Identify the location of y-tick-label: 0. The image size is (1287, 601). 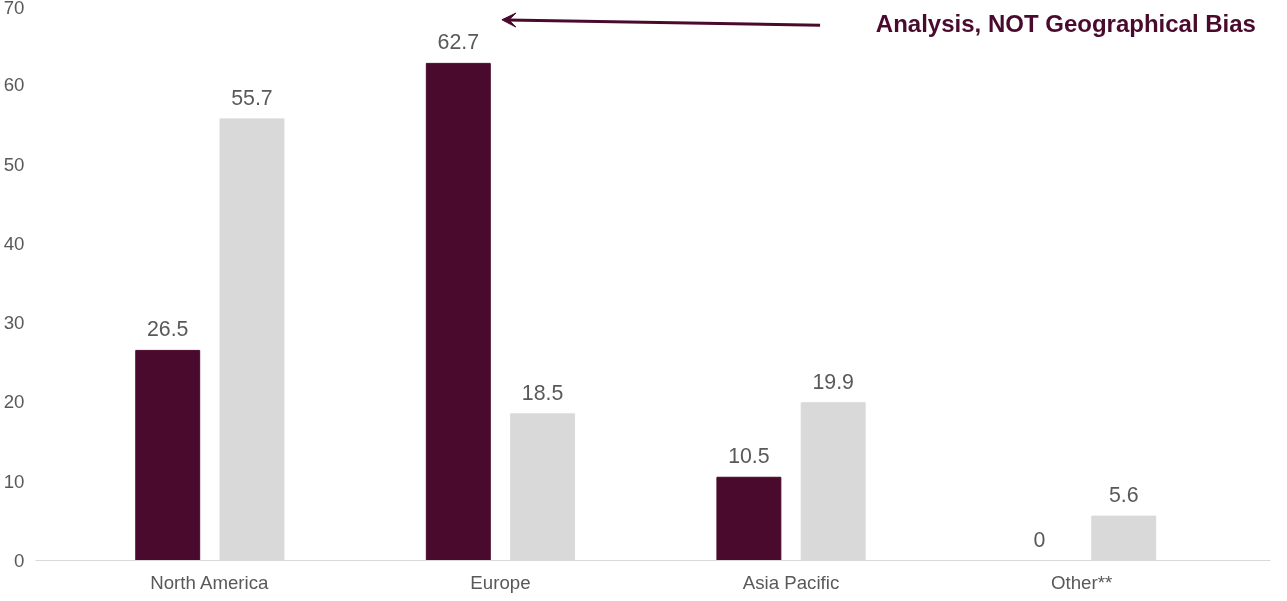
(19, 560).